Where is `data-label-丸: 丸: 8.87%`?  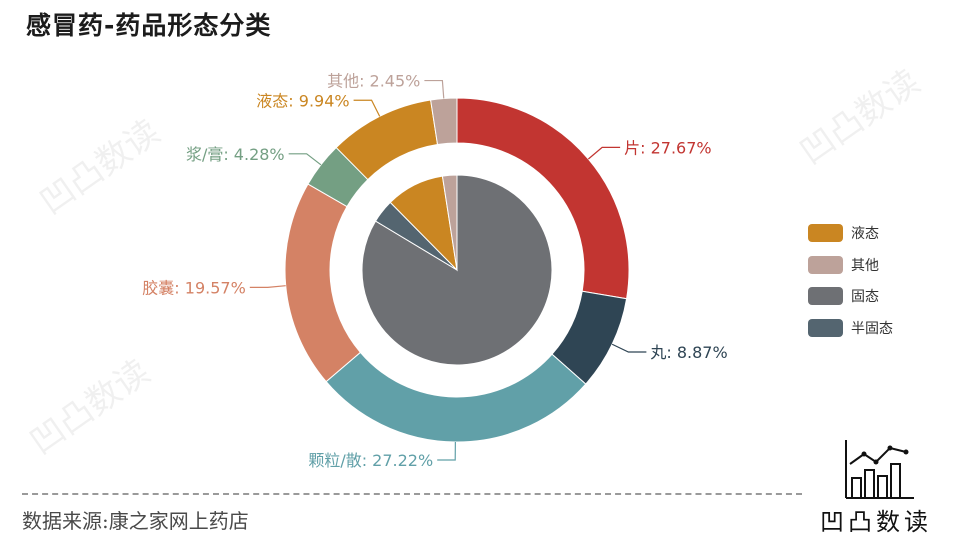 data-label-丸: 丸: 8.87% is located at coordinates (688, 352).